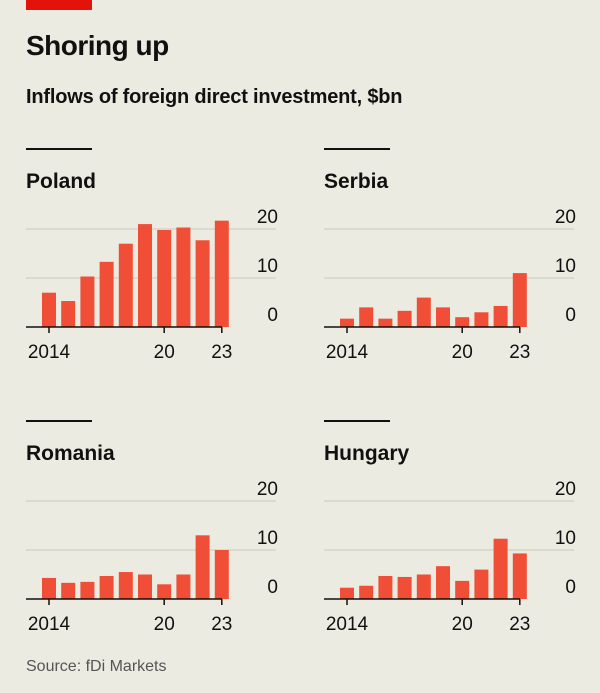  I want to click on source-note: Source: fDi Markets, so click(96, 666).